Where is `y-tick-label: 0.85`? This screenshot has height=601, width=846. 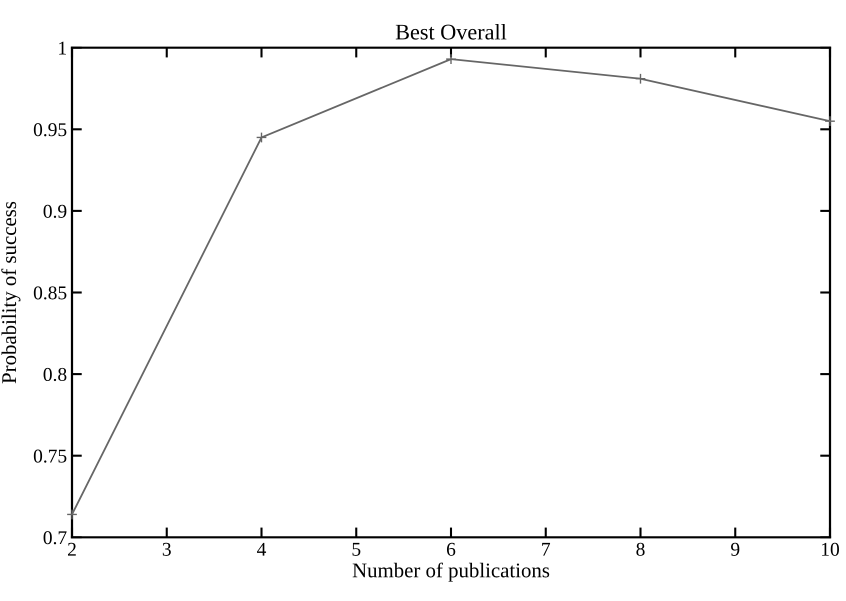
y-tick-label: 0.85 is located at coordinates (50, 293).